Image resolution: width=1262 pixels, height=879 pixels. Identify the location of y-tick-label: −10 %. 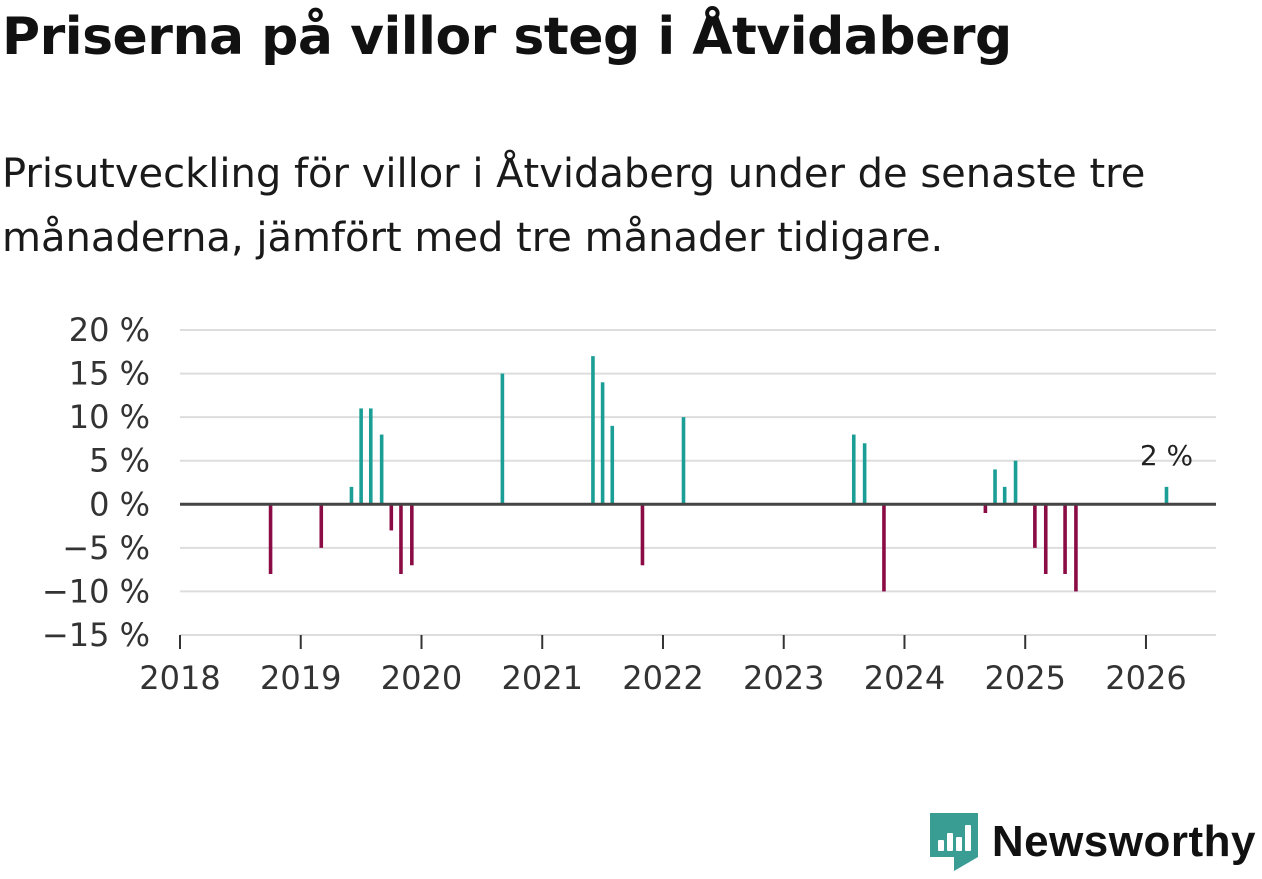
(96, 591).